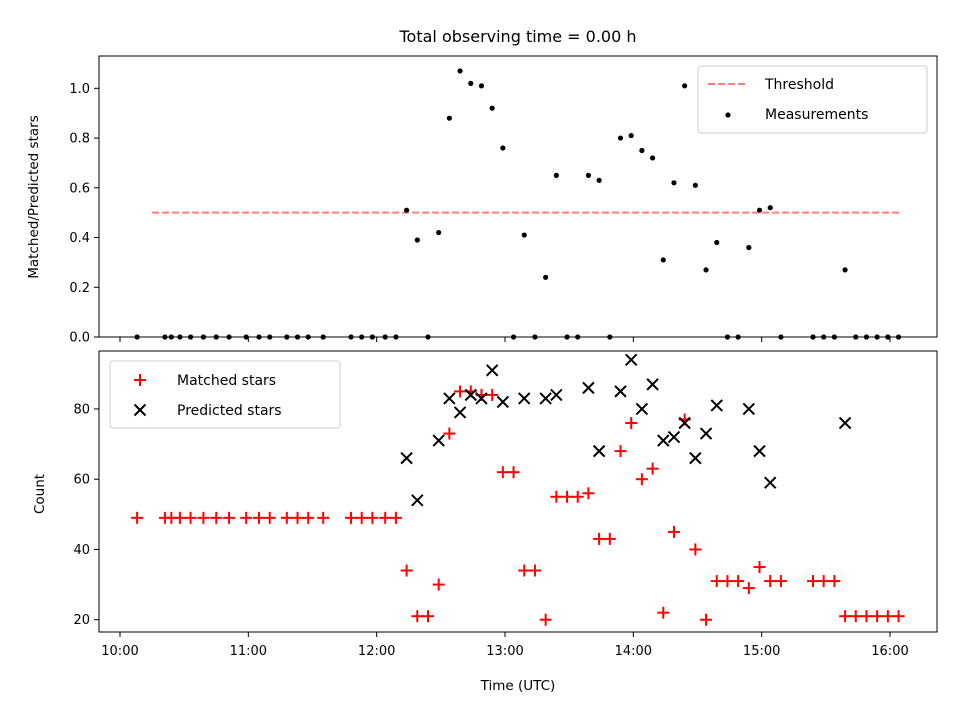  What do you see at coordinates (40, 494) in the screenshot?
I see `counts-y-axis-label: Count` at bounding box center [40, 494].